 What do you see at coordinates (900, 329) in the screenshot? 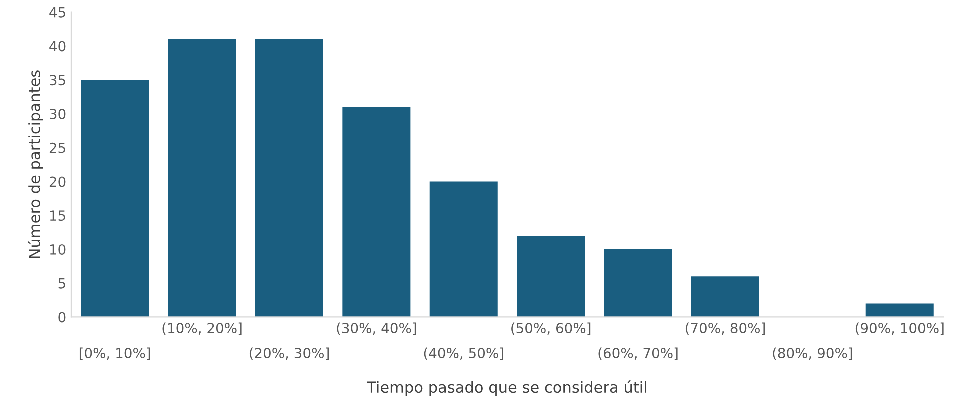
I see `x-tick-label: (90%, 100%]` at bounding box center [900, 329].